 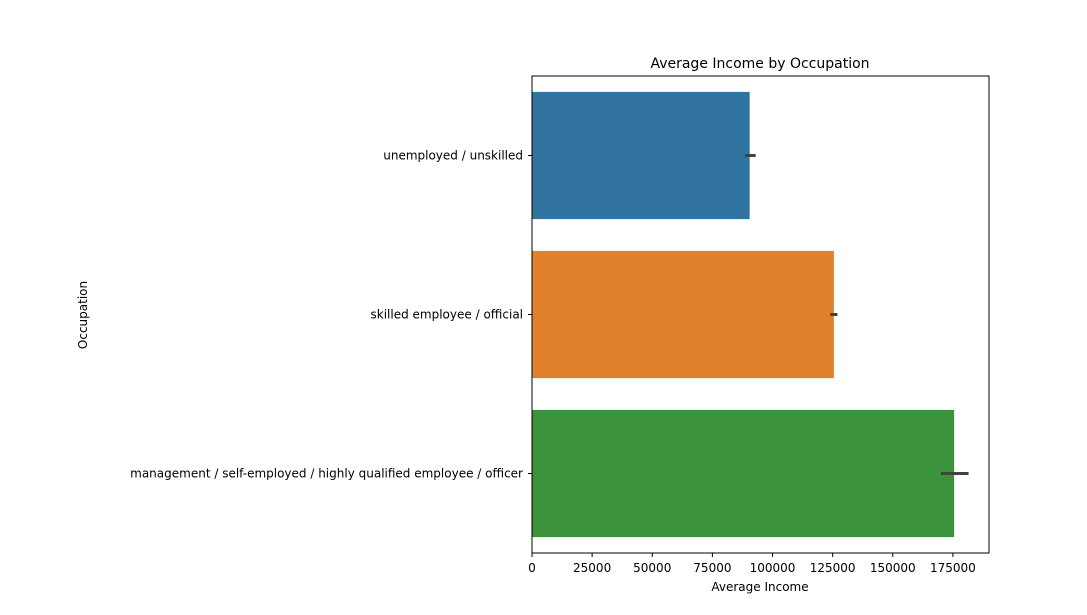 What do you see at coordinates (83, 315) in the screenshot?
I see `y-axis-label: Occupation` at bounding box center [83, 315].